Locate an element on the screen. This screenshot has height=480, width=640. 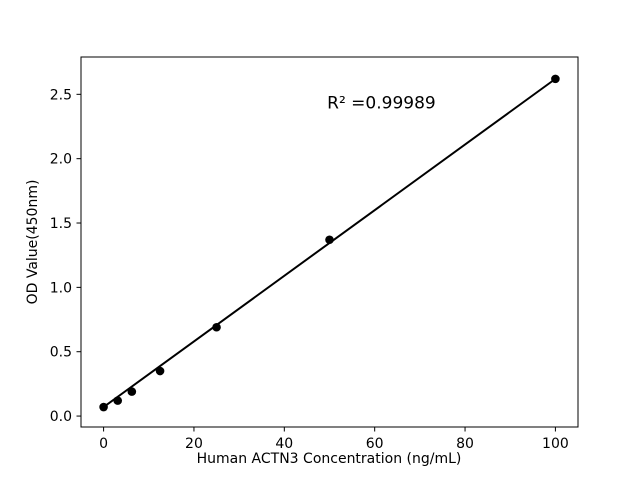
y-tick-label: 0.0 is located at coordinates (61, 417).